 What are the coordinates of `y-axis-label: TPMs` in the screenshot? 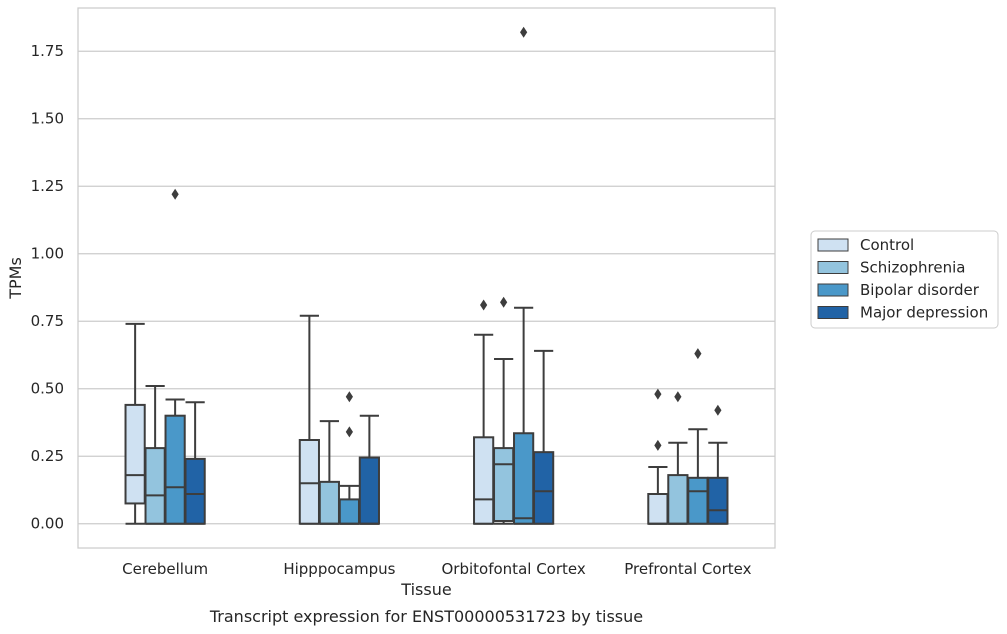 It's located at (15, 278).